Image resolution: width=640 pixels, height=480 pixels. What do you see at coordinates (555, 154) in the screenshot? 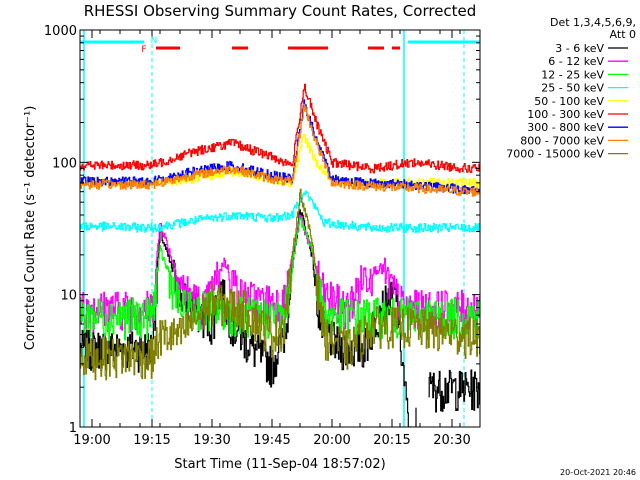
I see `legend-label: 7000 - 15000 keV` at bounding box center [555, 154].